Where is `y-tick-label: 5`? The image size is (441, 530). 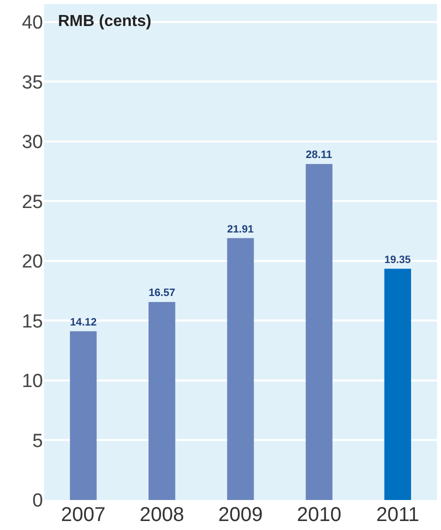 y-tick-label: 5 is located at coordinates (37, 441).